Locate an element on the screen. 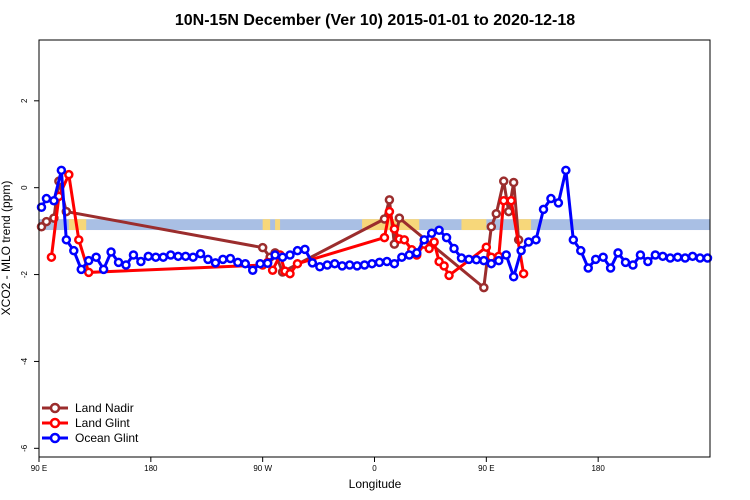  x-tick-label: 0 is located at coordinates (374, 468).